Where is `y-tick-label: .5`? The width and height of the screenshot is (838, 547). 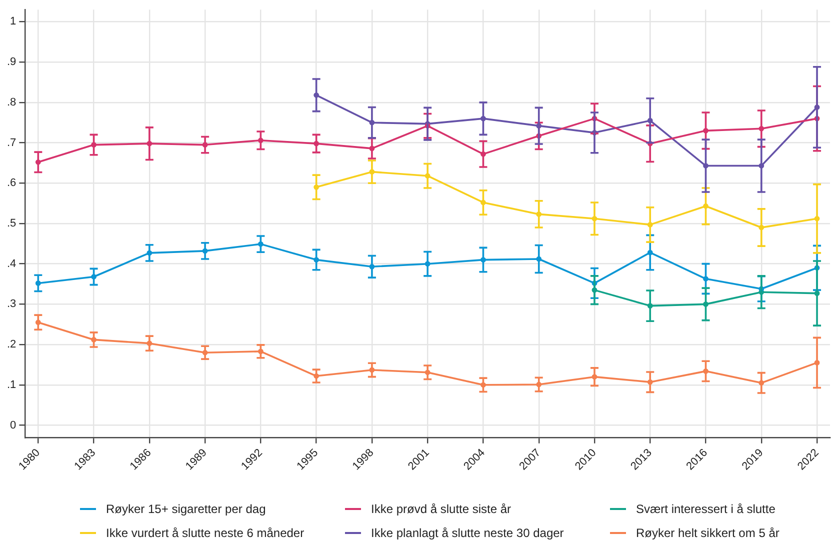
y-tick-label: .5 is located at coordinates (11, 224).